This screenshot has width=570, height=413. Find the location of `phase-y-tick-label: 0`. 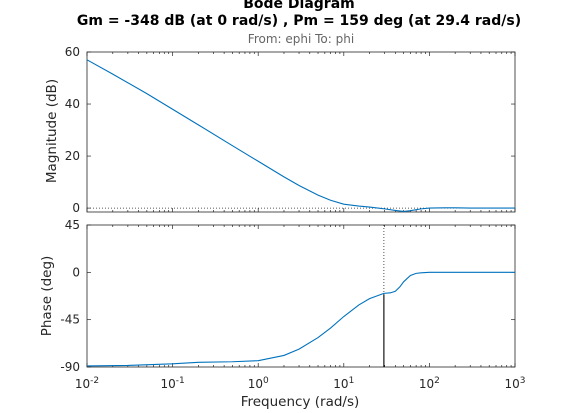

phase-y-tick-label: 0 is located at coordinates (76, 272).